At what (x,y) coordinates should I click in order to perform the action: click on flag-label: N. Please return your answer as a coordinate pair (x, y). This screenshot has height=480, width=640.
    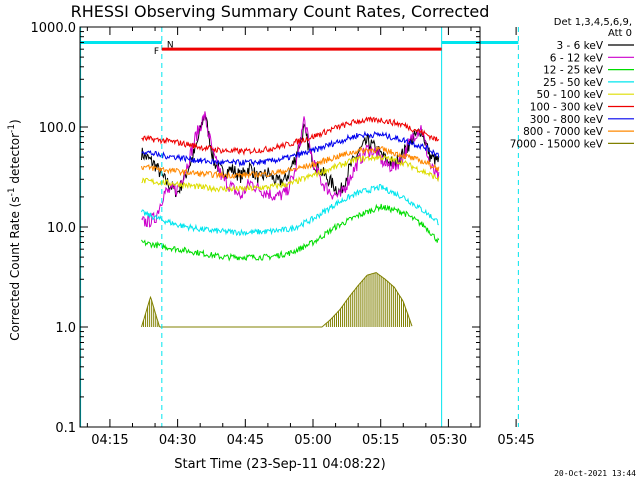
    Looking at the image, I should click on (170, 45).